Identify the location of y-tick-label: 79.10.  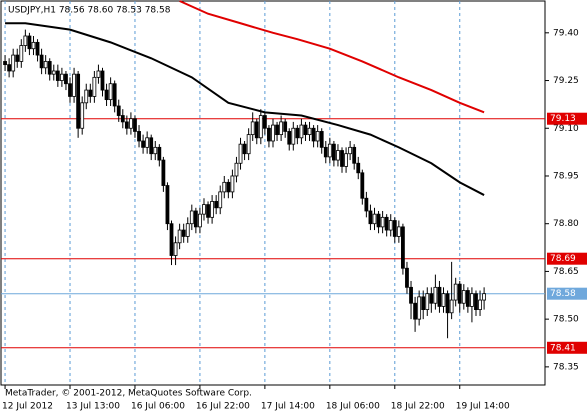
(566, 129).